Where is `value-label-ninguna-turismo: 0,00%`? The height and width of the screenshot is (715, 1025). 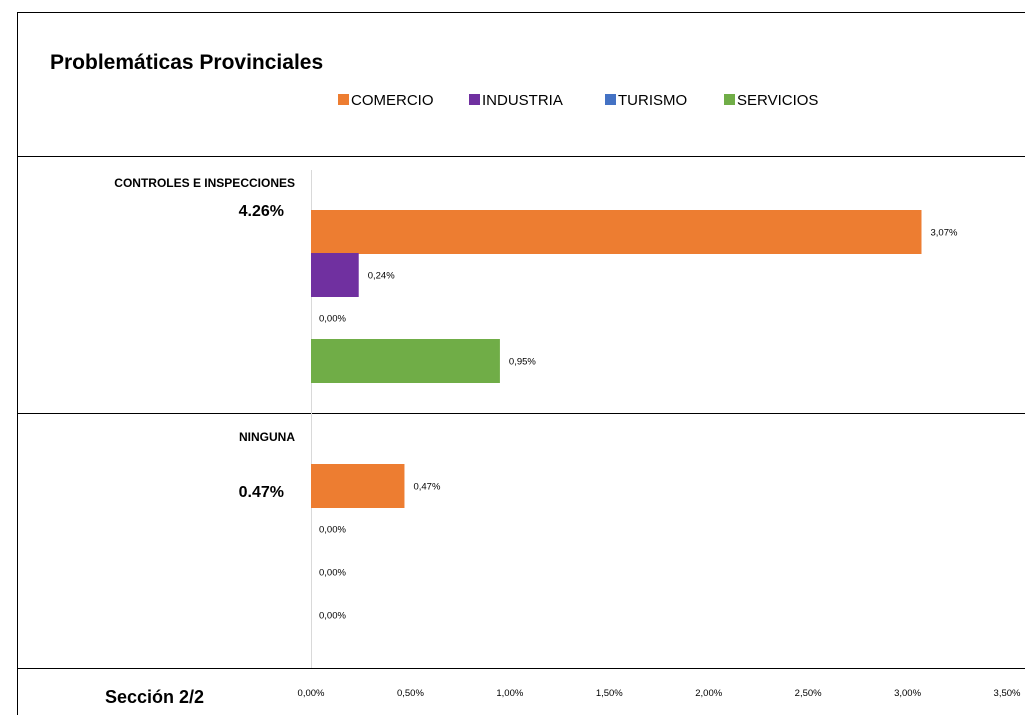 value-label-ninguna-turismo: 0,00% is located at coordinates (332, 573).